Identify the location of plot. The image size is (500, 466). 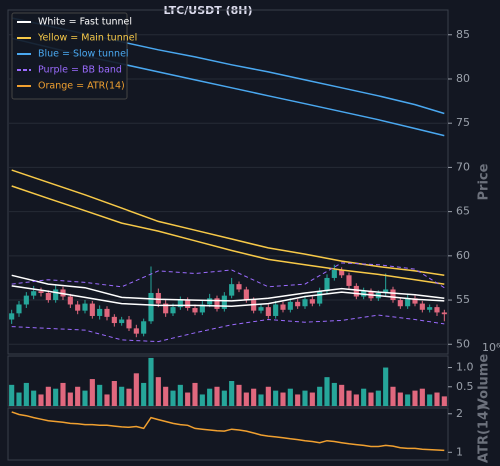
(228, 381).